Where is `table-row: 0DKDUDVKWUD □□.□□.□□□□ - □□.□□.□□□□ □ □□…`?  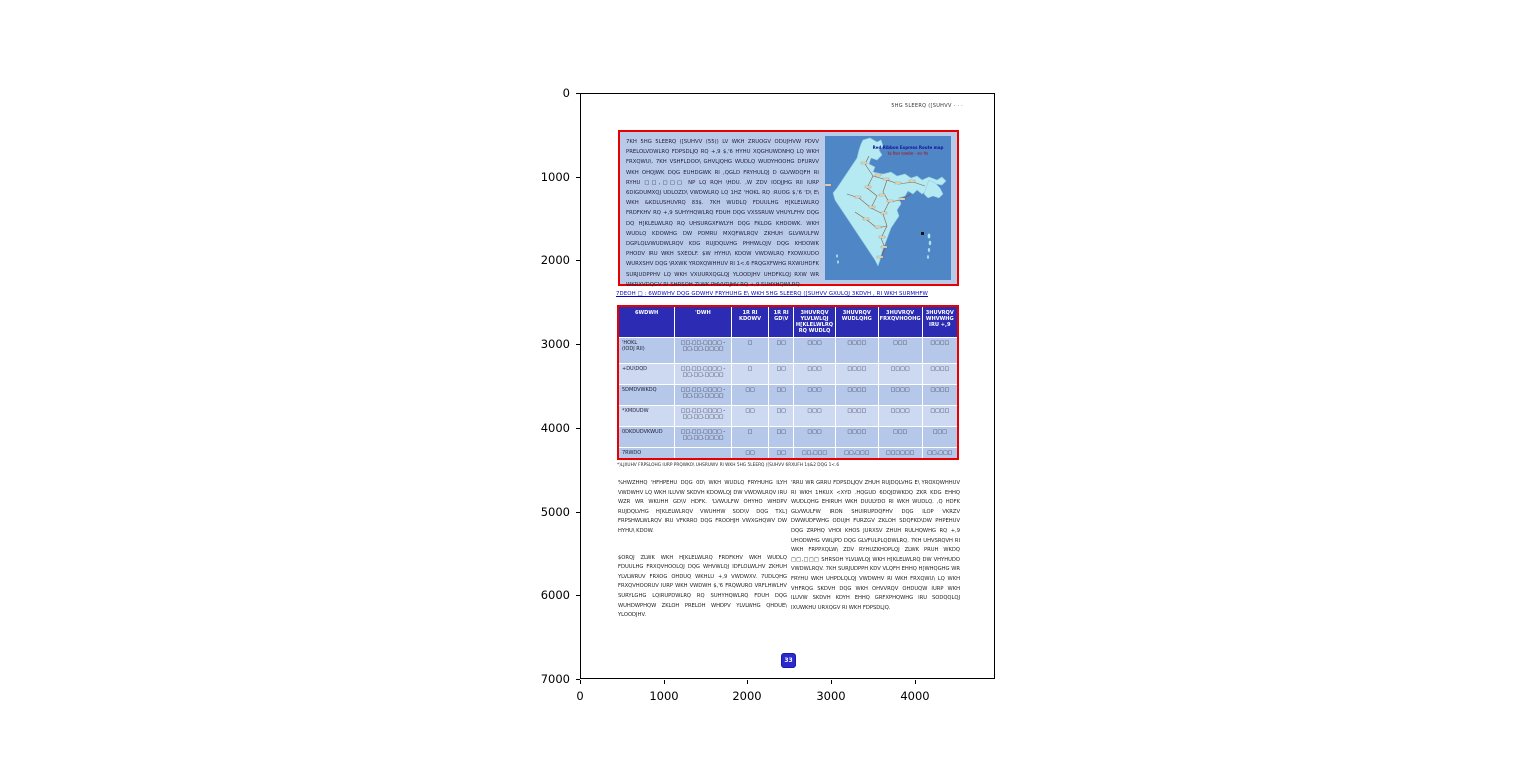 table-row: 0DKDUDVKWUD □□.□□.□□□□ - □□.□□.□□□□ □ □□… is located at coordinates (788, 437).